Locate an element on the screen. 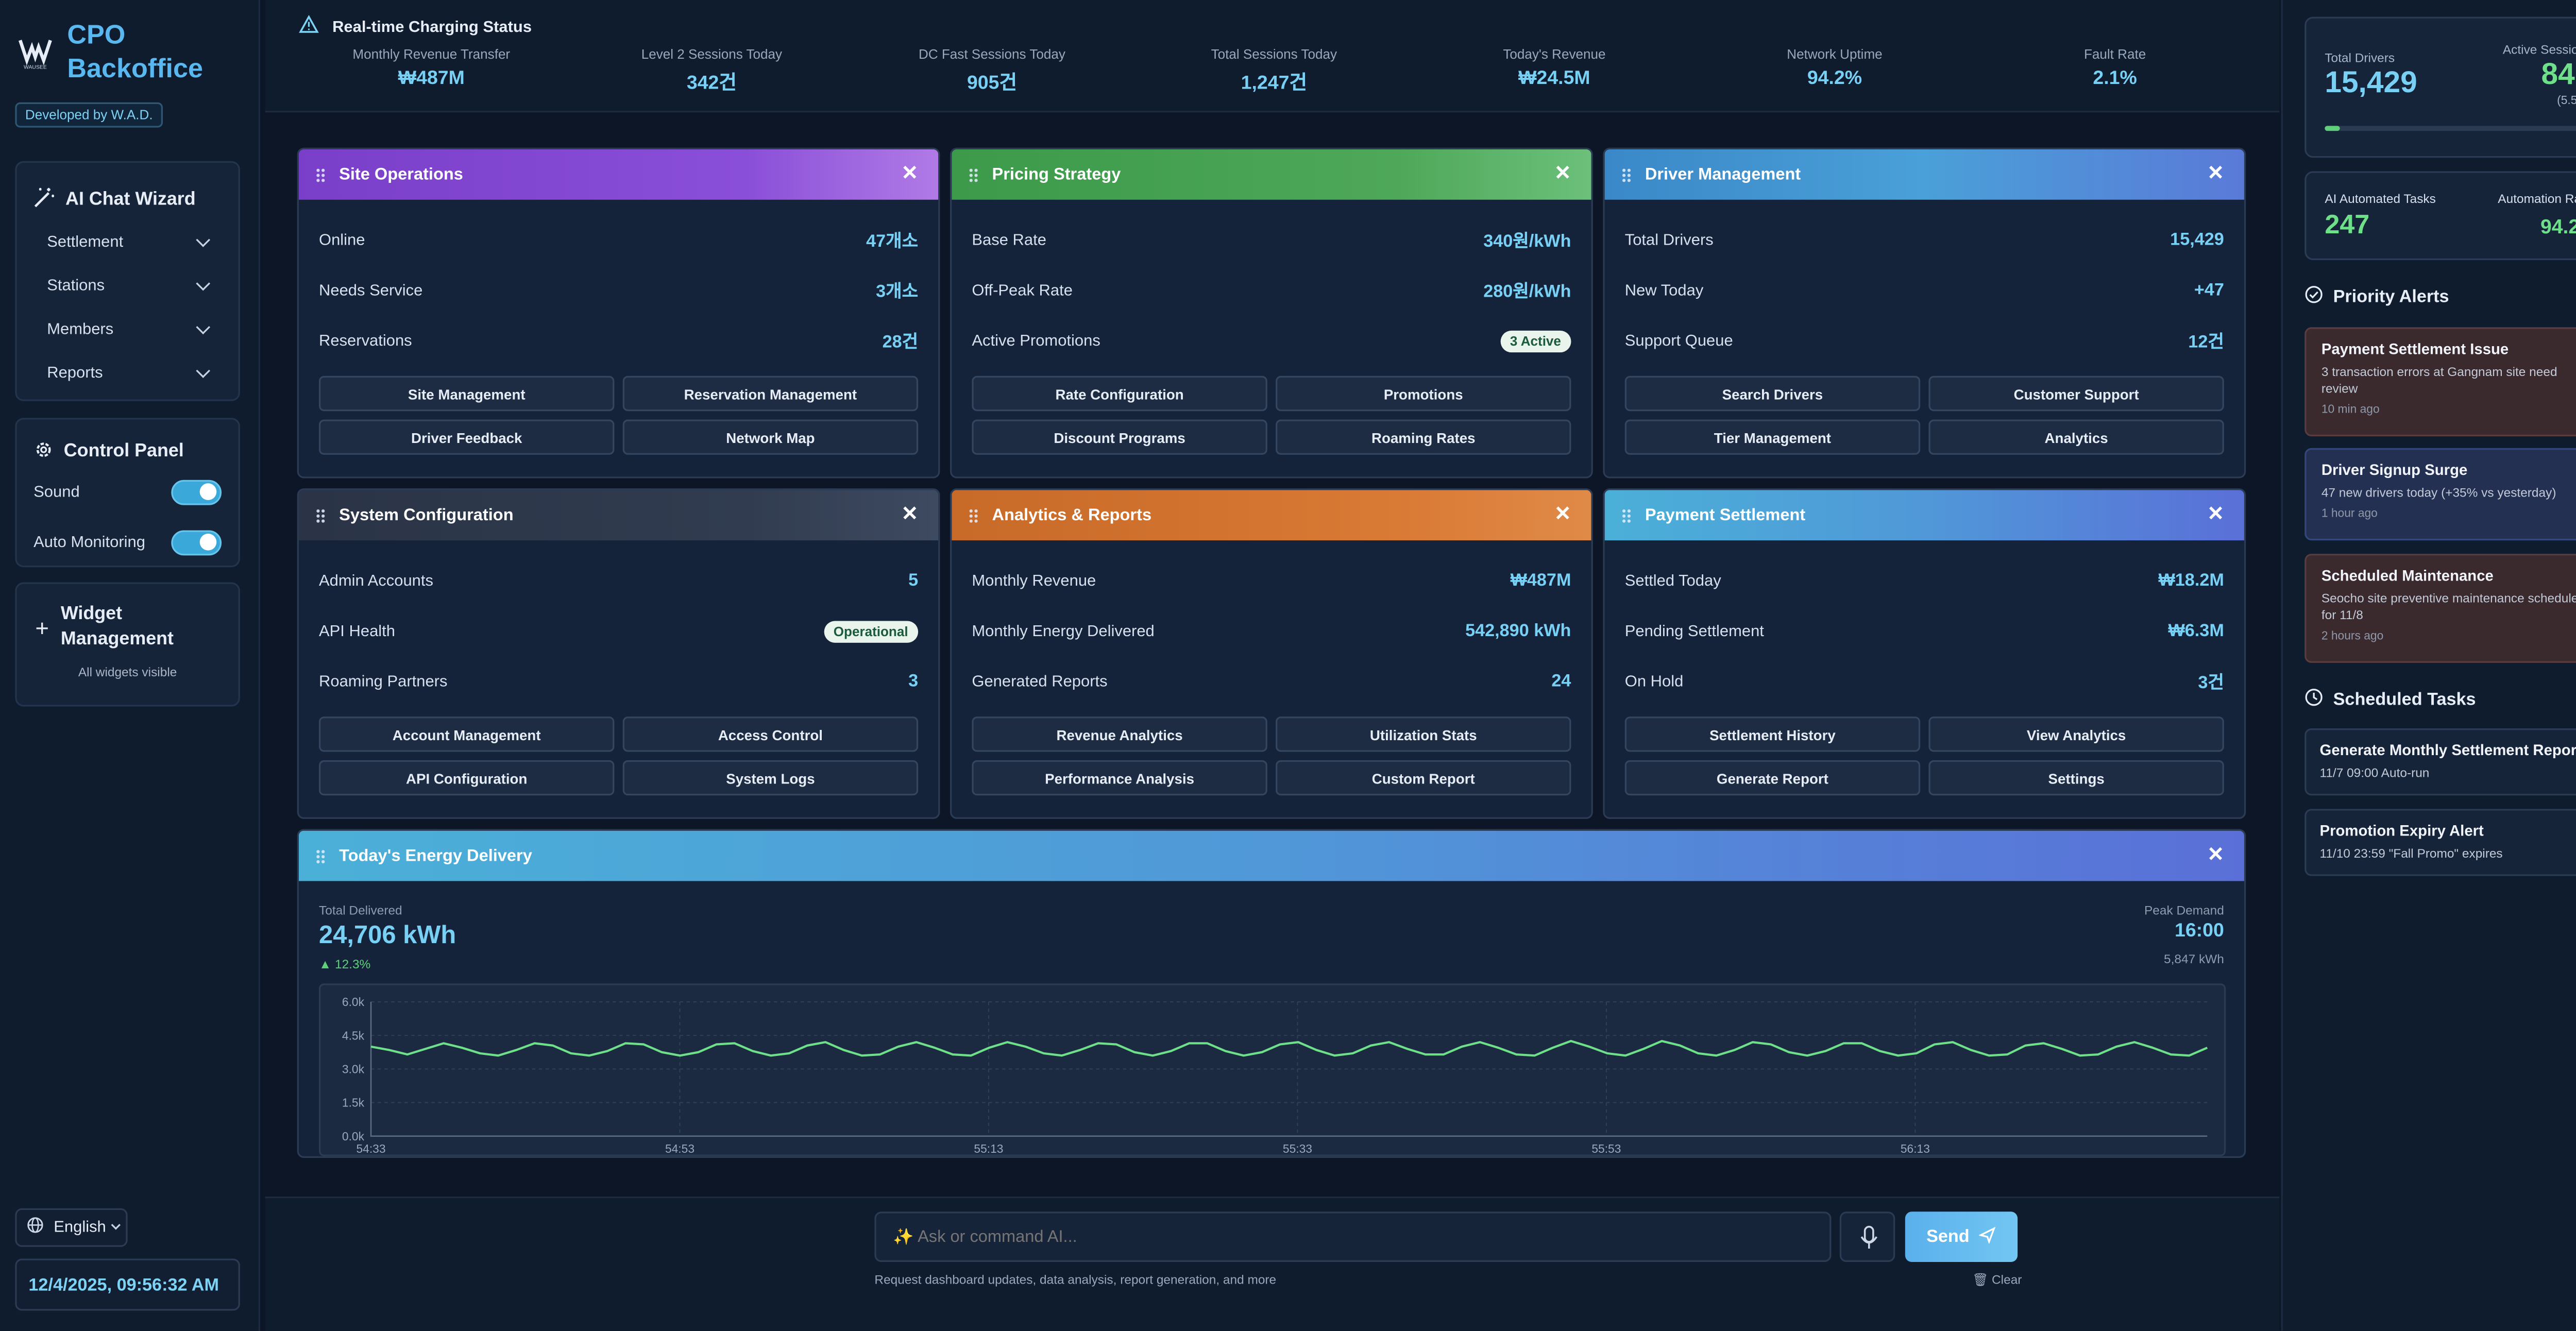 The image size is (2576, 1331). api-configuration-button: API Configuration is located at coordinates (467, 778).